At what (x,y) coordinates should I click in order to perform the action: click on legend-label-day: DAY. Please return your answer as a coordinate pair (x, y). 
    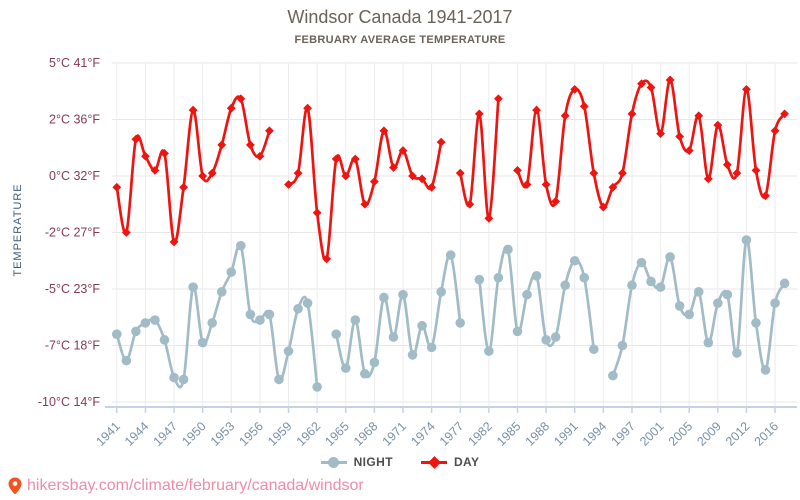
    Looking at the image, I should click on (466, 462).